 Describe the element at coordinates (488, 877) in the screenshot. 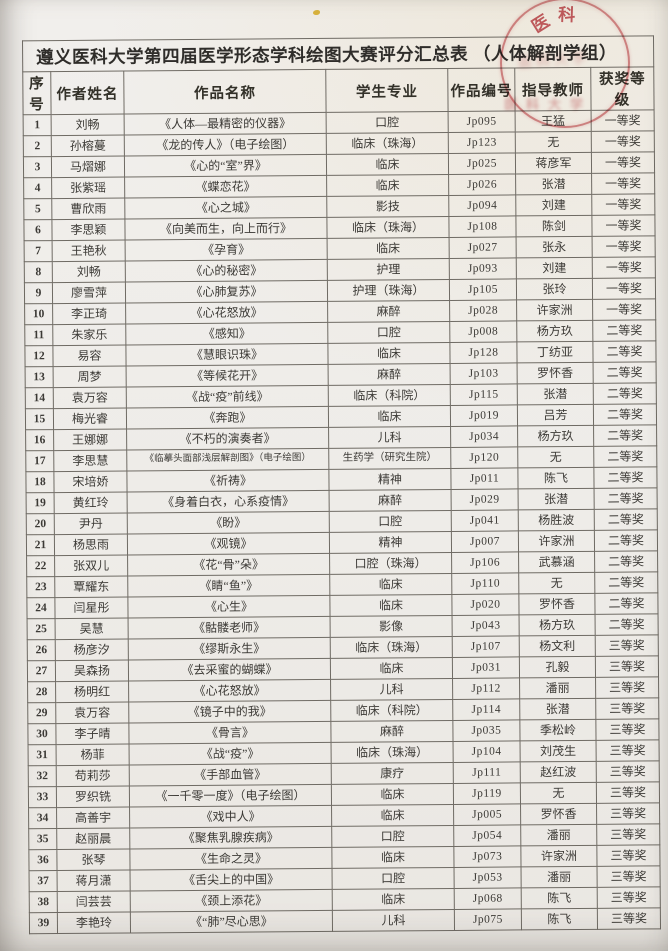

I see `cell-code: Jp053` at that location.